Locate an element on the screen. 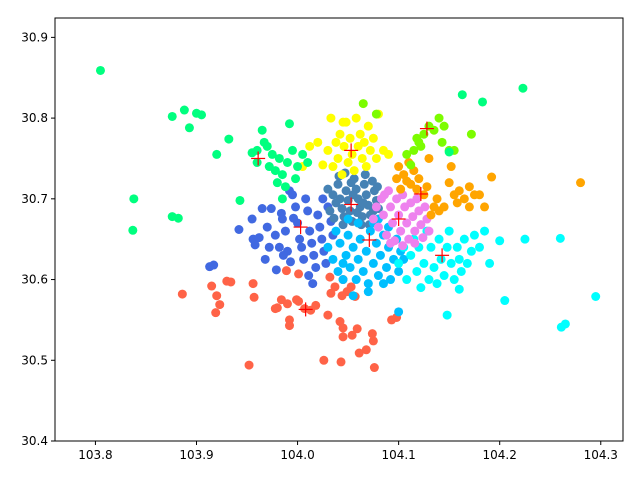 The image size is (640, 480). y-axis: 30.4 30.5 30.6 30.7 30.8 30.9 is located at coordinates (38, 239).